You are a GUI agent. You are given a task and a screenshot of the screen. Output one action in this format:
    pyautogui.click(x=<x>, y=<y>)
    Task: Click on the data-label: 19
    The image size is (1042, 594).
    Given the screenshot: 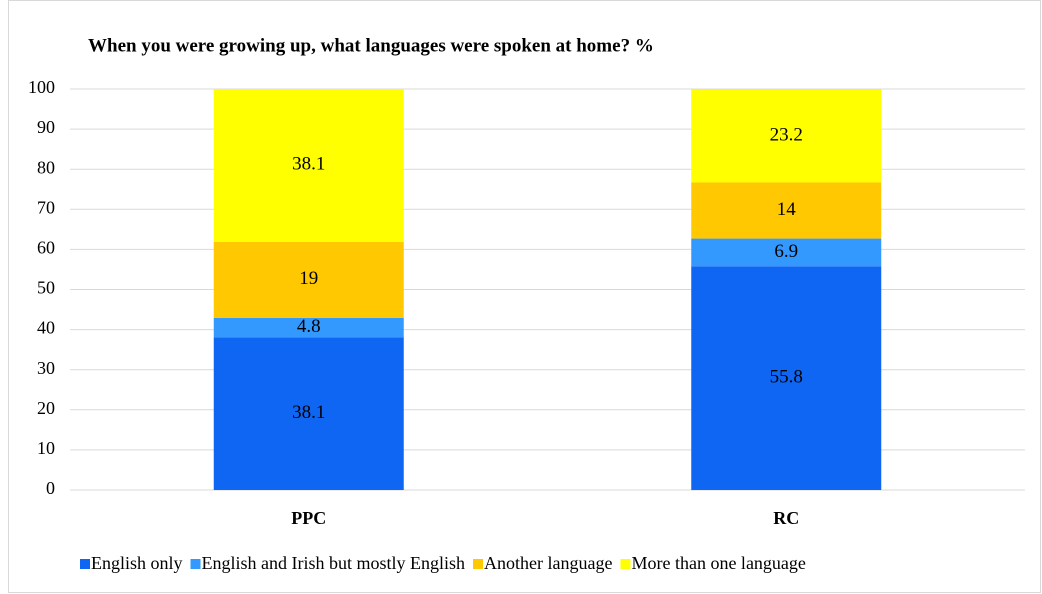 What is the action you would take?
    pyautogui.click(x=308, y=278)
    